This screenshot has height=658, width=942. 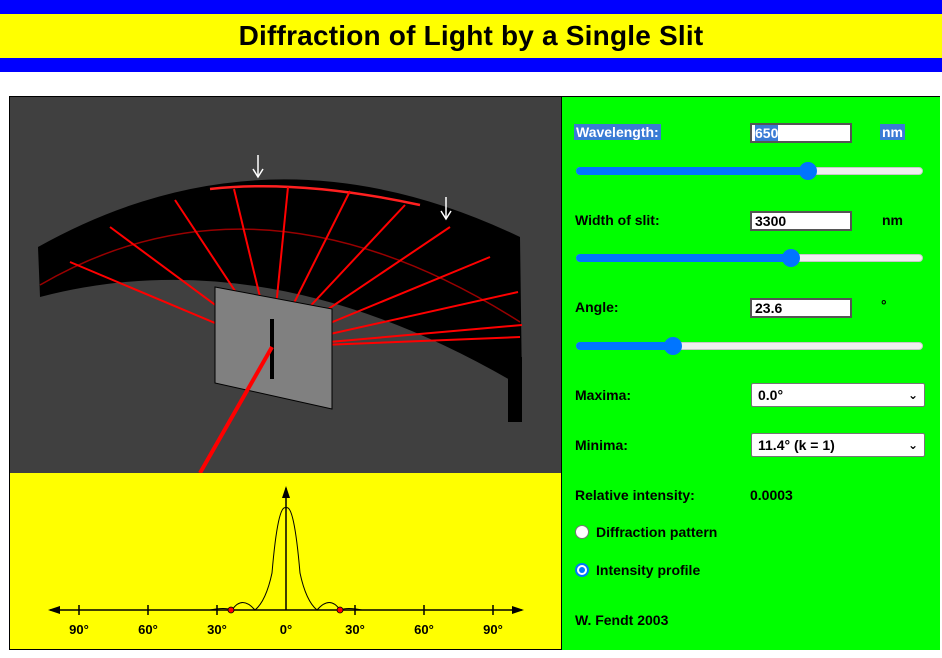 I want to click on central-maximum-arc, so click(x=315, y=195).